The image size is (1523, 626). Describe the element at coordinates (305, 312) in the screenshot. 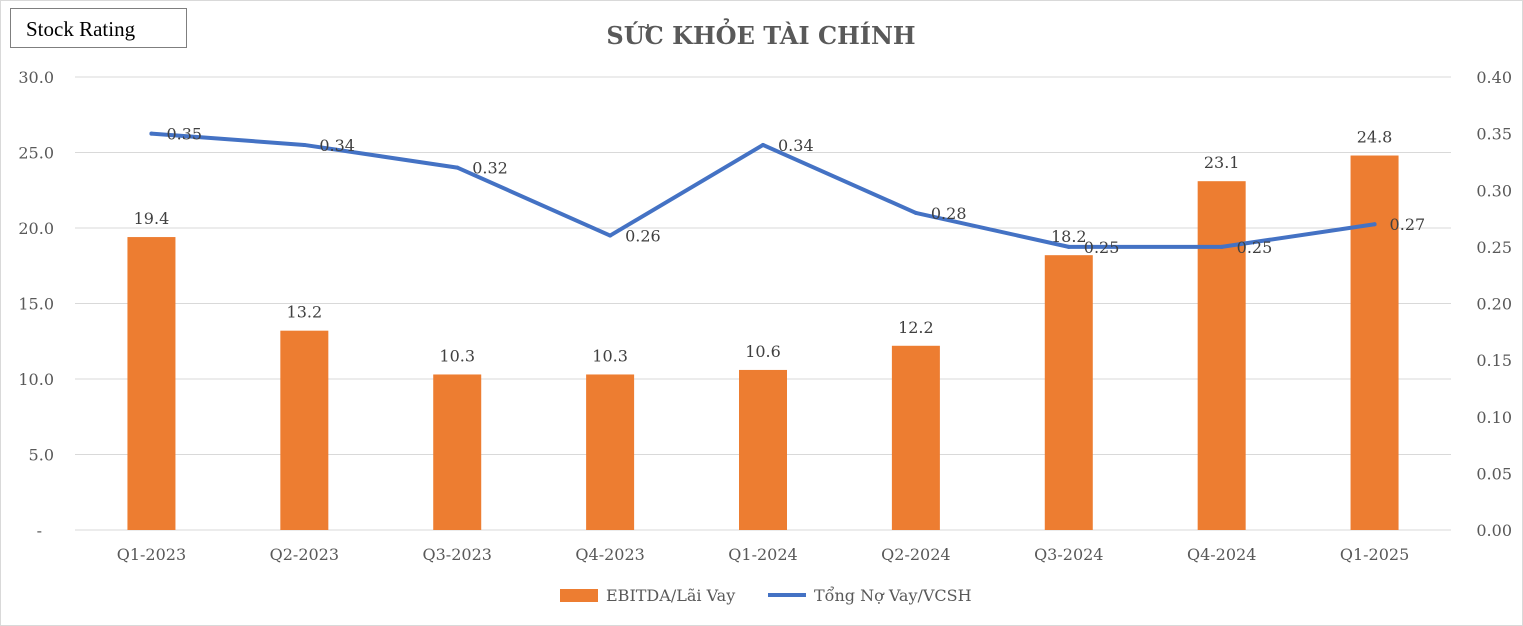

I see `ebitda-bar-data-label: 13.2` at that location.